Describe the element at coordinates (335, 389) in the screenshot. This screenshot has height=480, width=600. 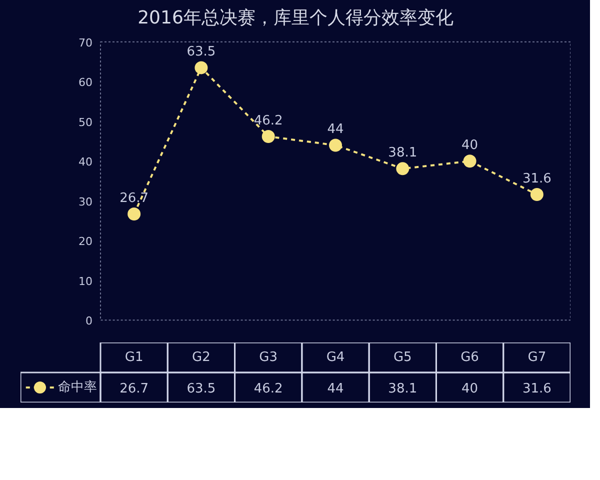
I see `text: 44` at that location.